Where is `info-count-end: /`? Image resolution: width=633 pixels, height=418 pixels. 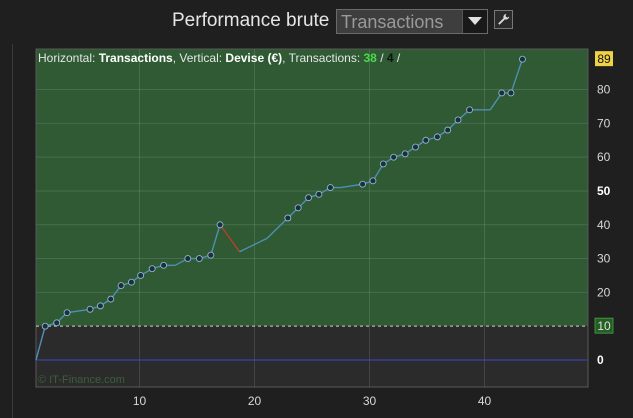 info-count-end: / is located at coordinates (397, 58).